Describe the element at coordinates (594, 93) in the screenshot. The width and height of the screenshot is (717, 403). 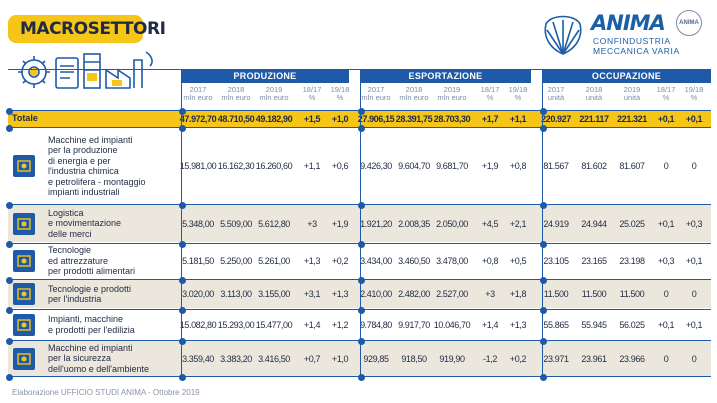
I see `subheader-occ-1: 2018 unità` at that location.